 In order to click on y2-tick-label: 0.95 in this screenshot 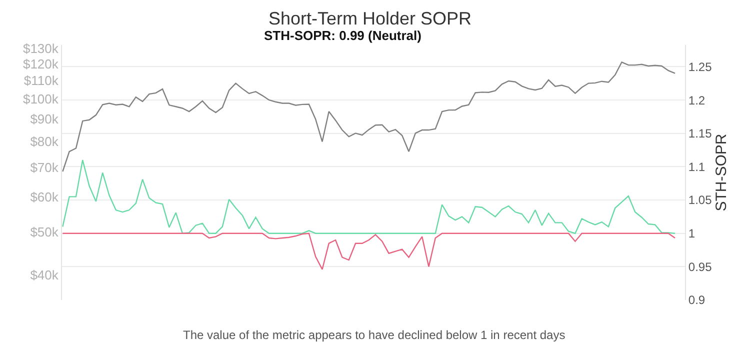, I will do `click(700, 267)`.